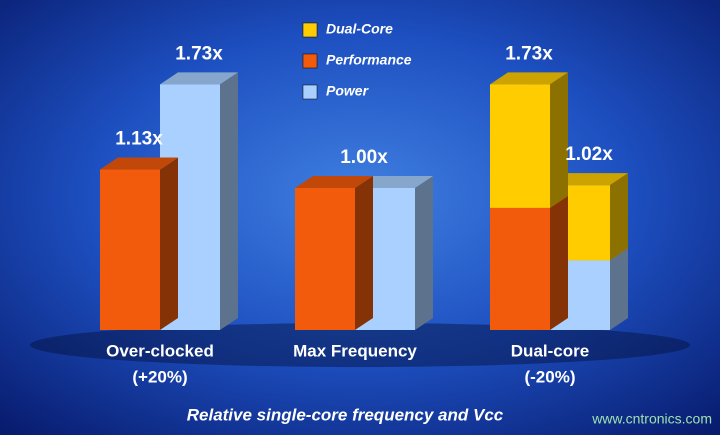  Describe the element at coordinates (549, 376) in the screenshot. I see `x-tick-label: (-20%)` at that location.